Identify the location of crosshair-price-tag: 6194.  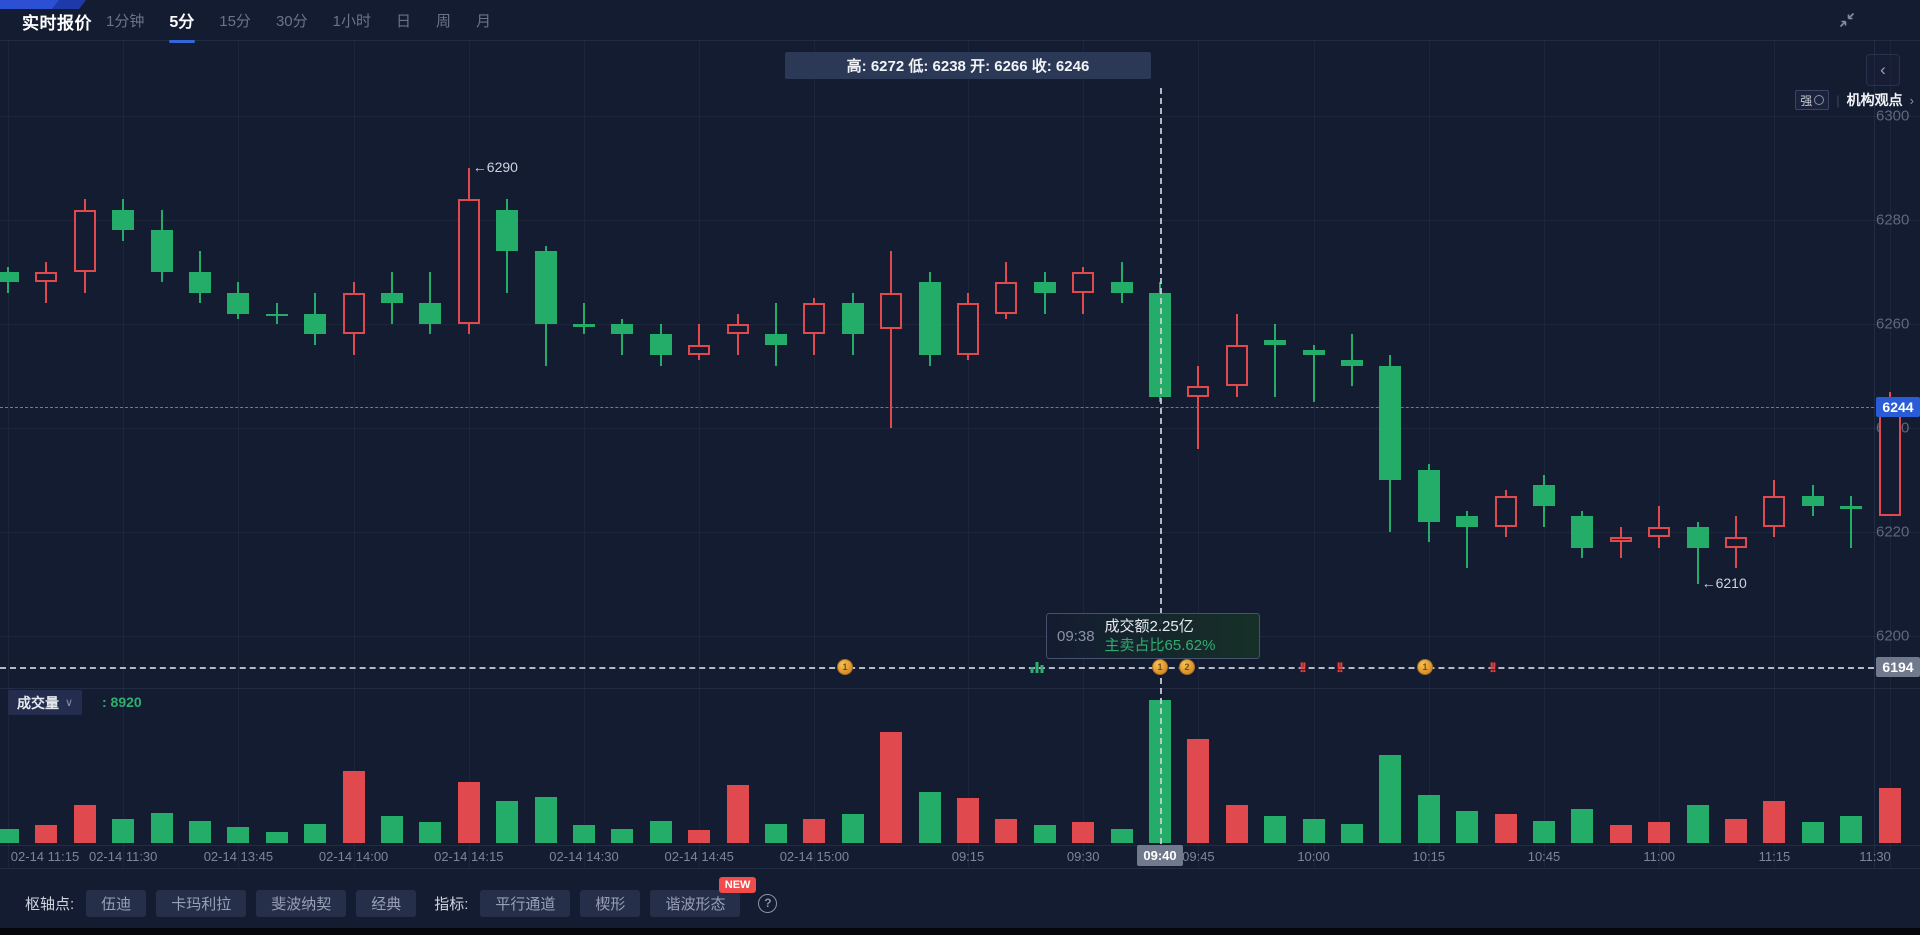
(1898, 667).